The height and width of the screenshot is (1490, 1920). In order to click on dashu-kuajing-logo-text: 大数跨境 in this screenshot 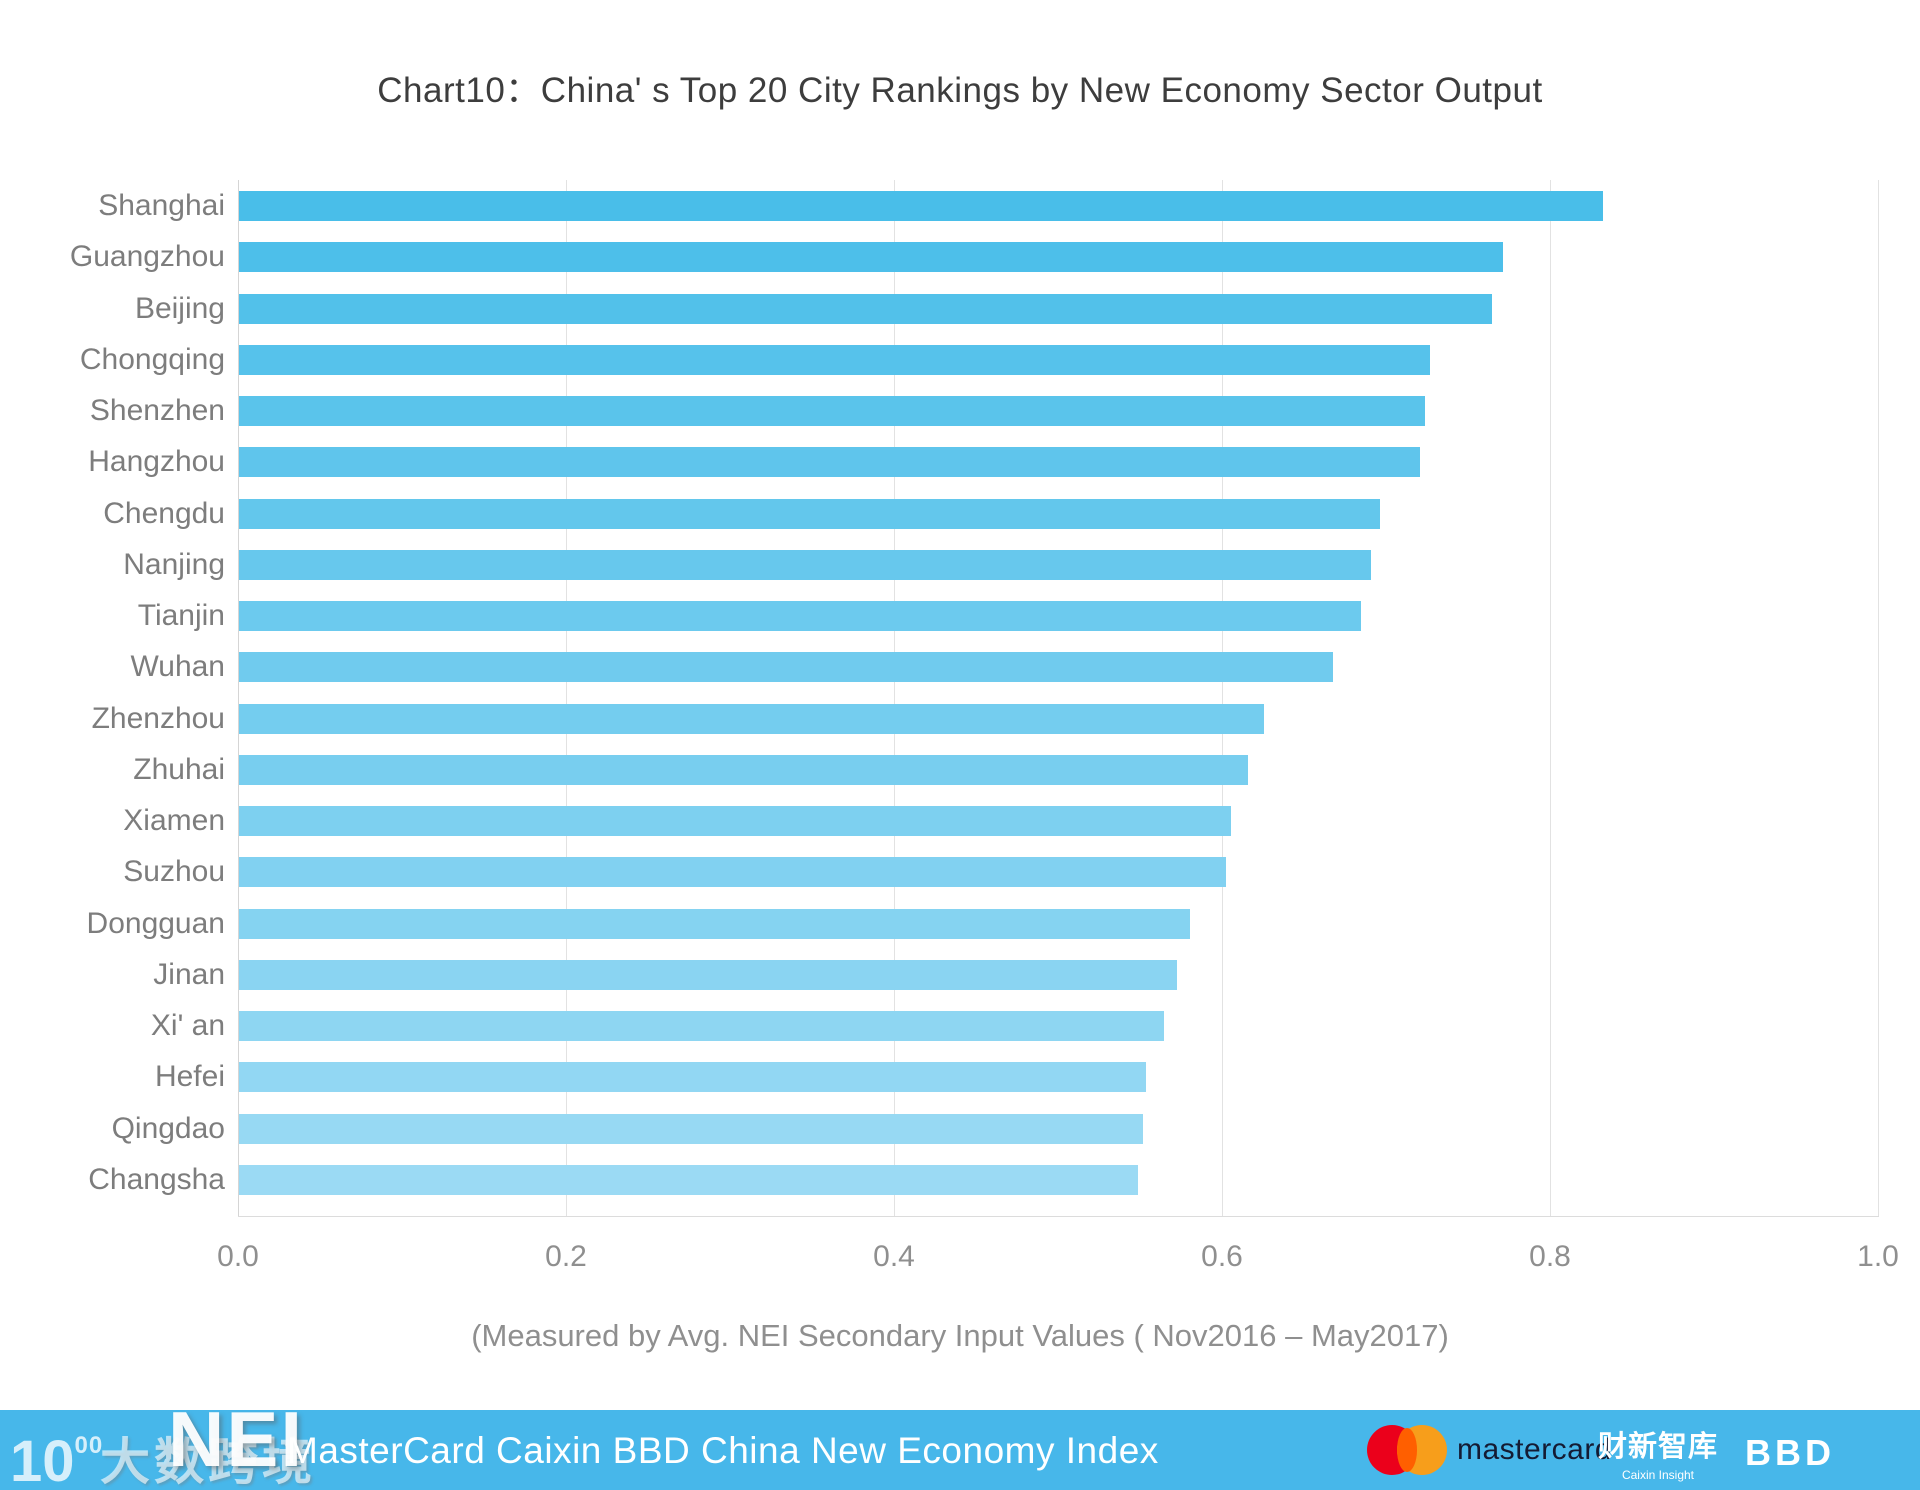, I will do `click(208, 1462)`.